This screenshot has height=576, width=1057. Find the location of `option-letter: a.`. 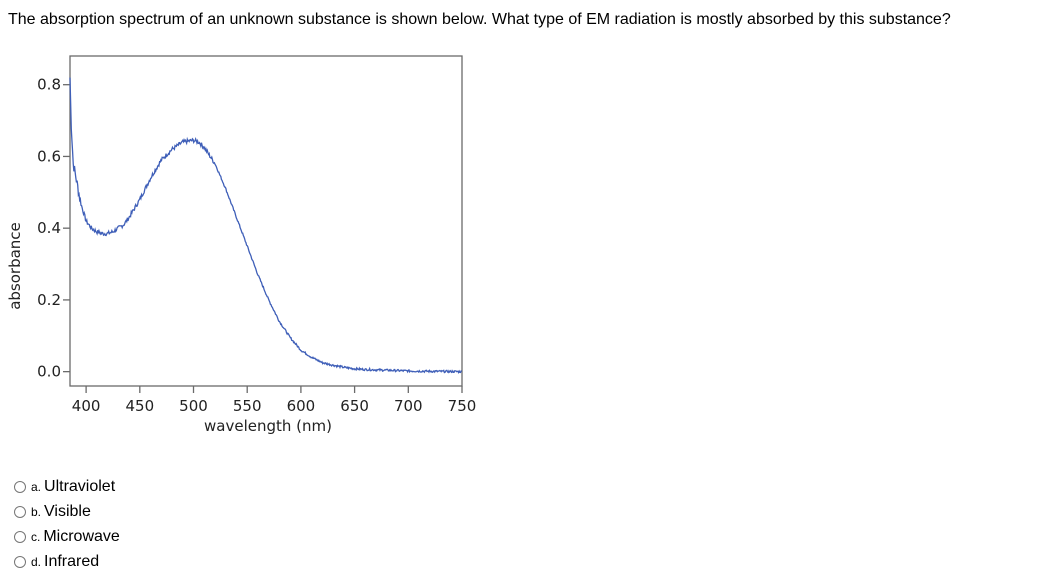

option-letter: a. is located at coordinates (36, 486).